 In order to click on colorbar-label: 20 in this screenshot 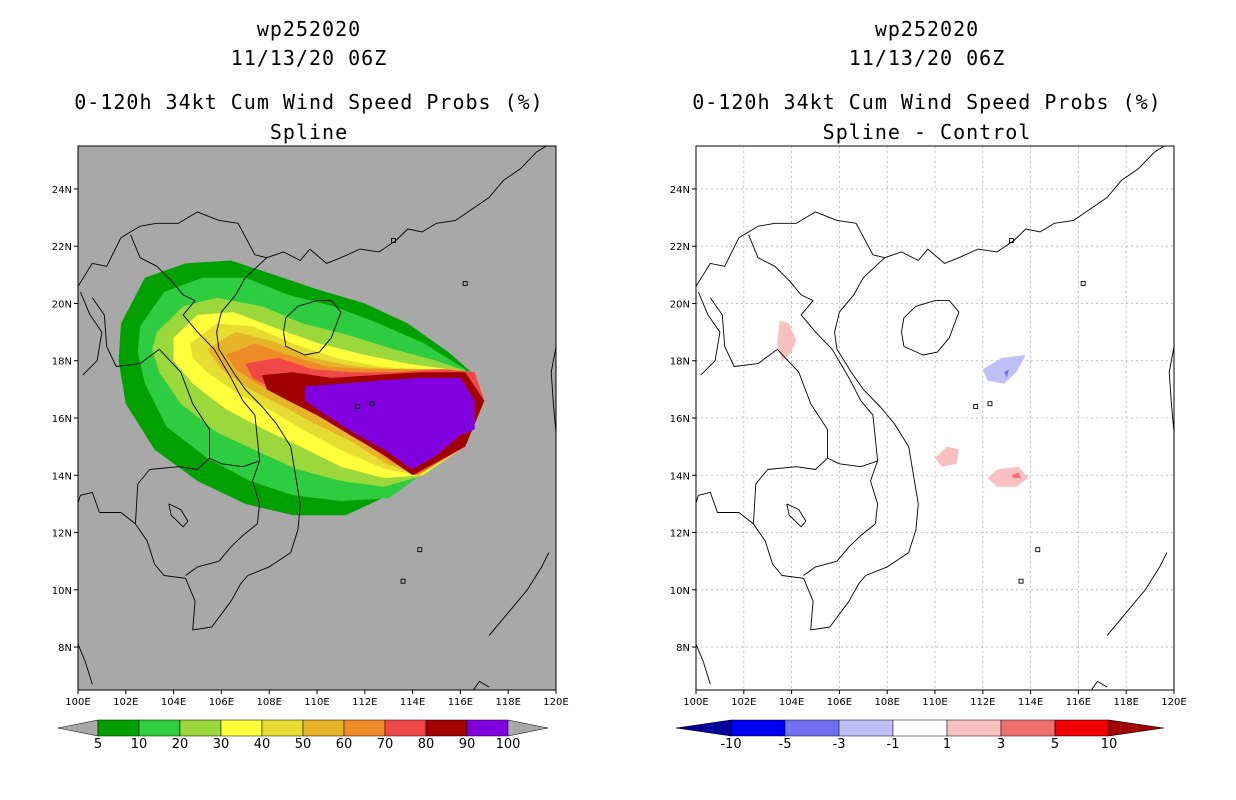, I will do `click(180, 744)`.